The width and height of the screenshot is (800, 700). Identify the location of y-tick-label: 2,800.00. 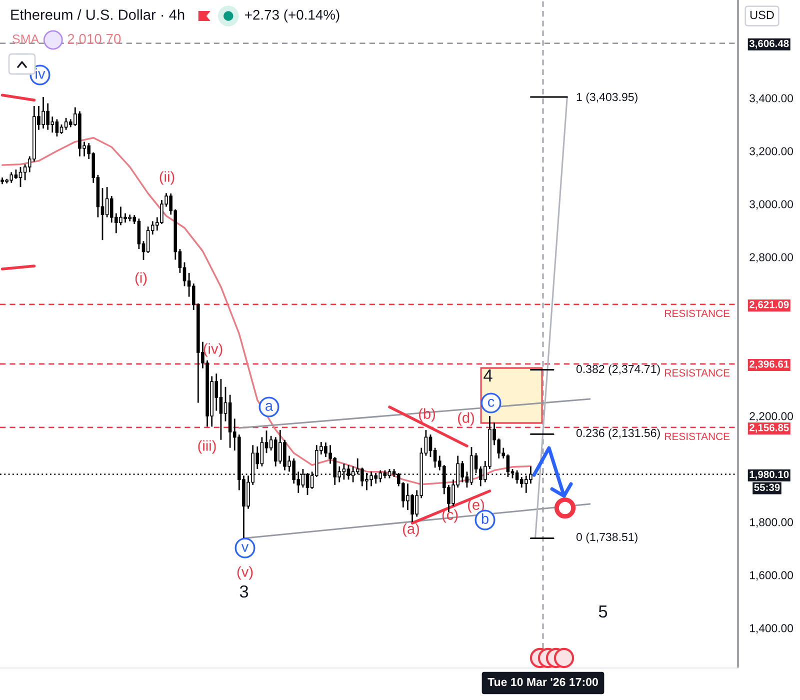
(771, 258).